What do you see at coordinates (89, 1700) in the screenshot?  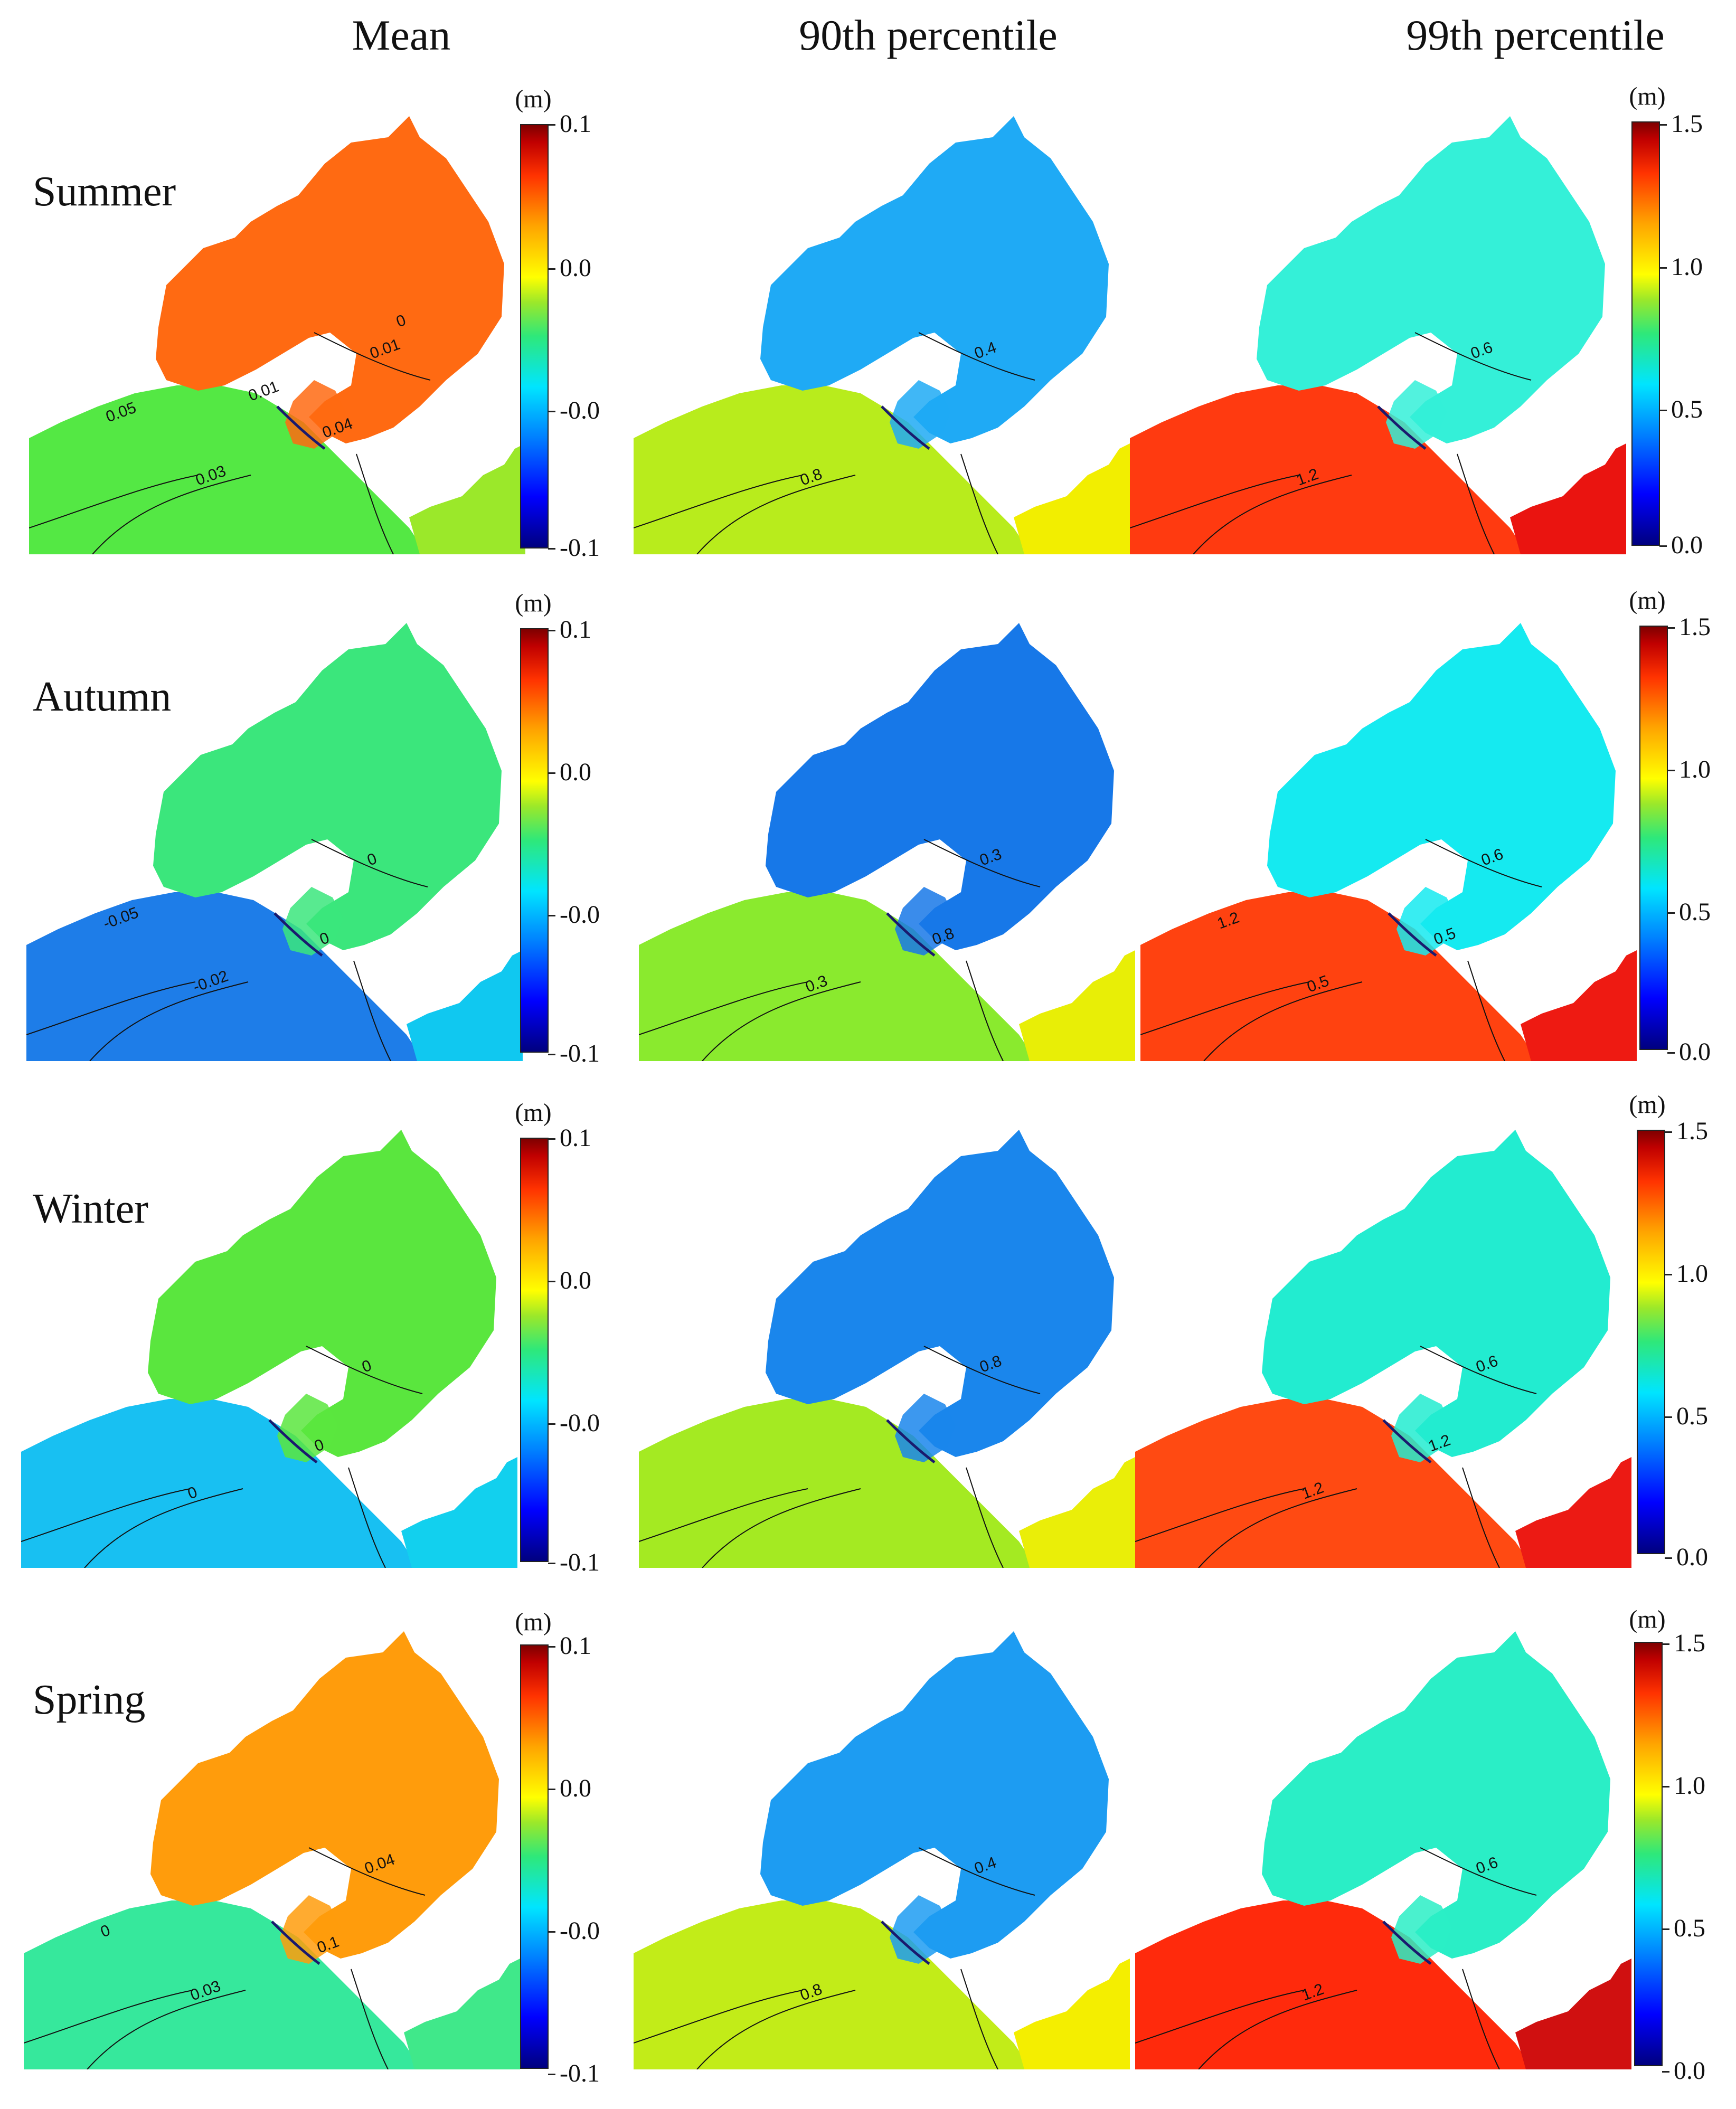 I see `row-label-spring: Spring` at bounding box center [89, 1700].